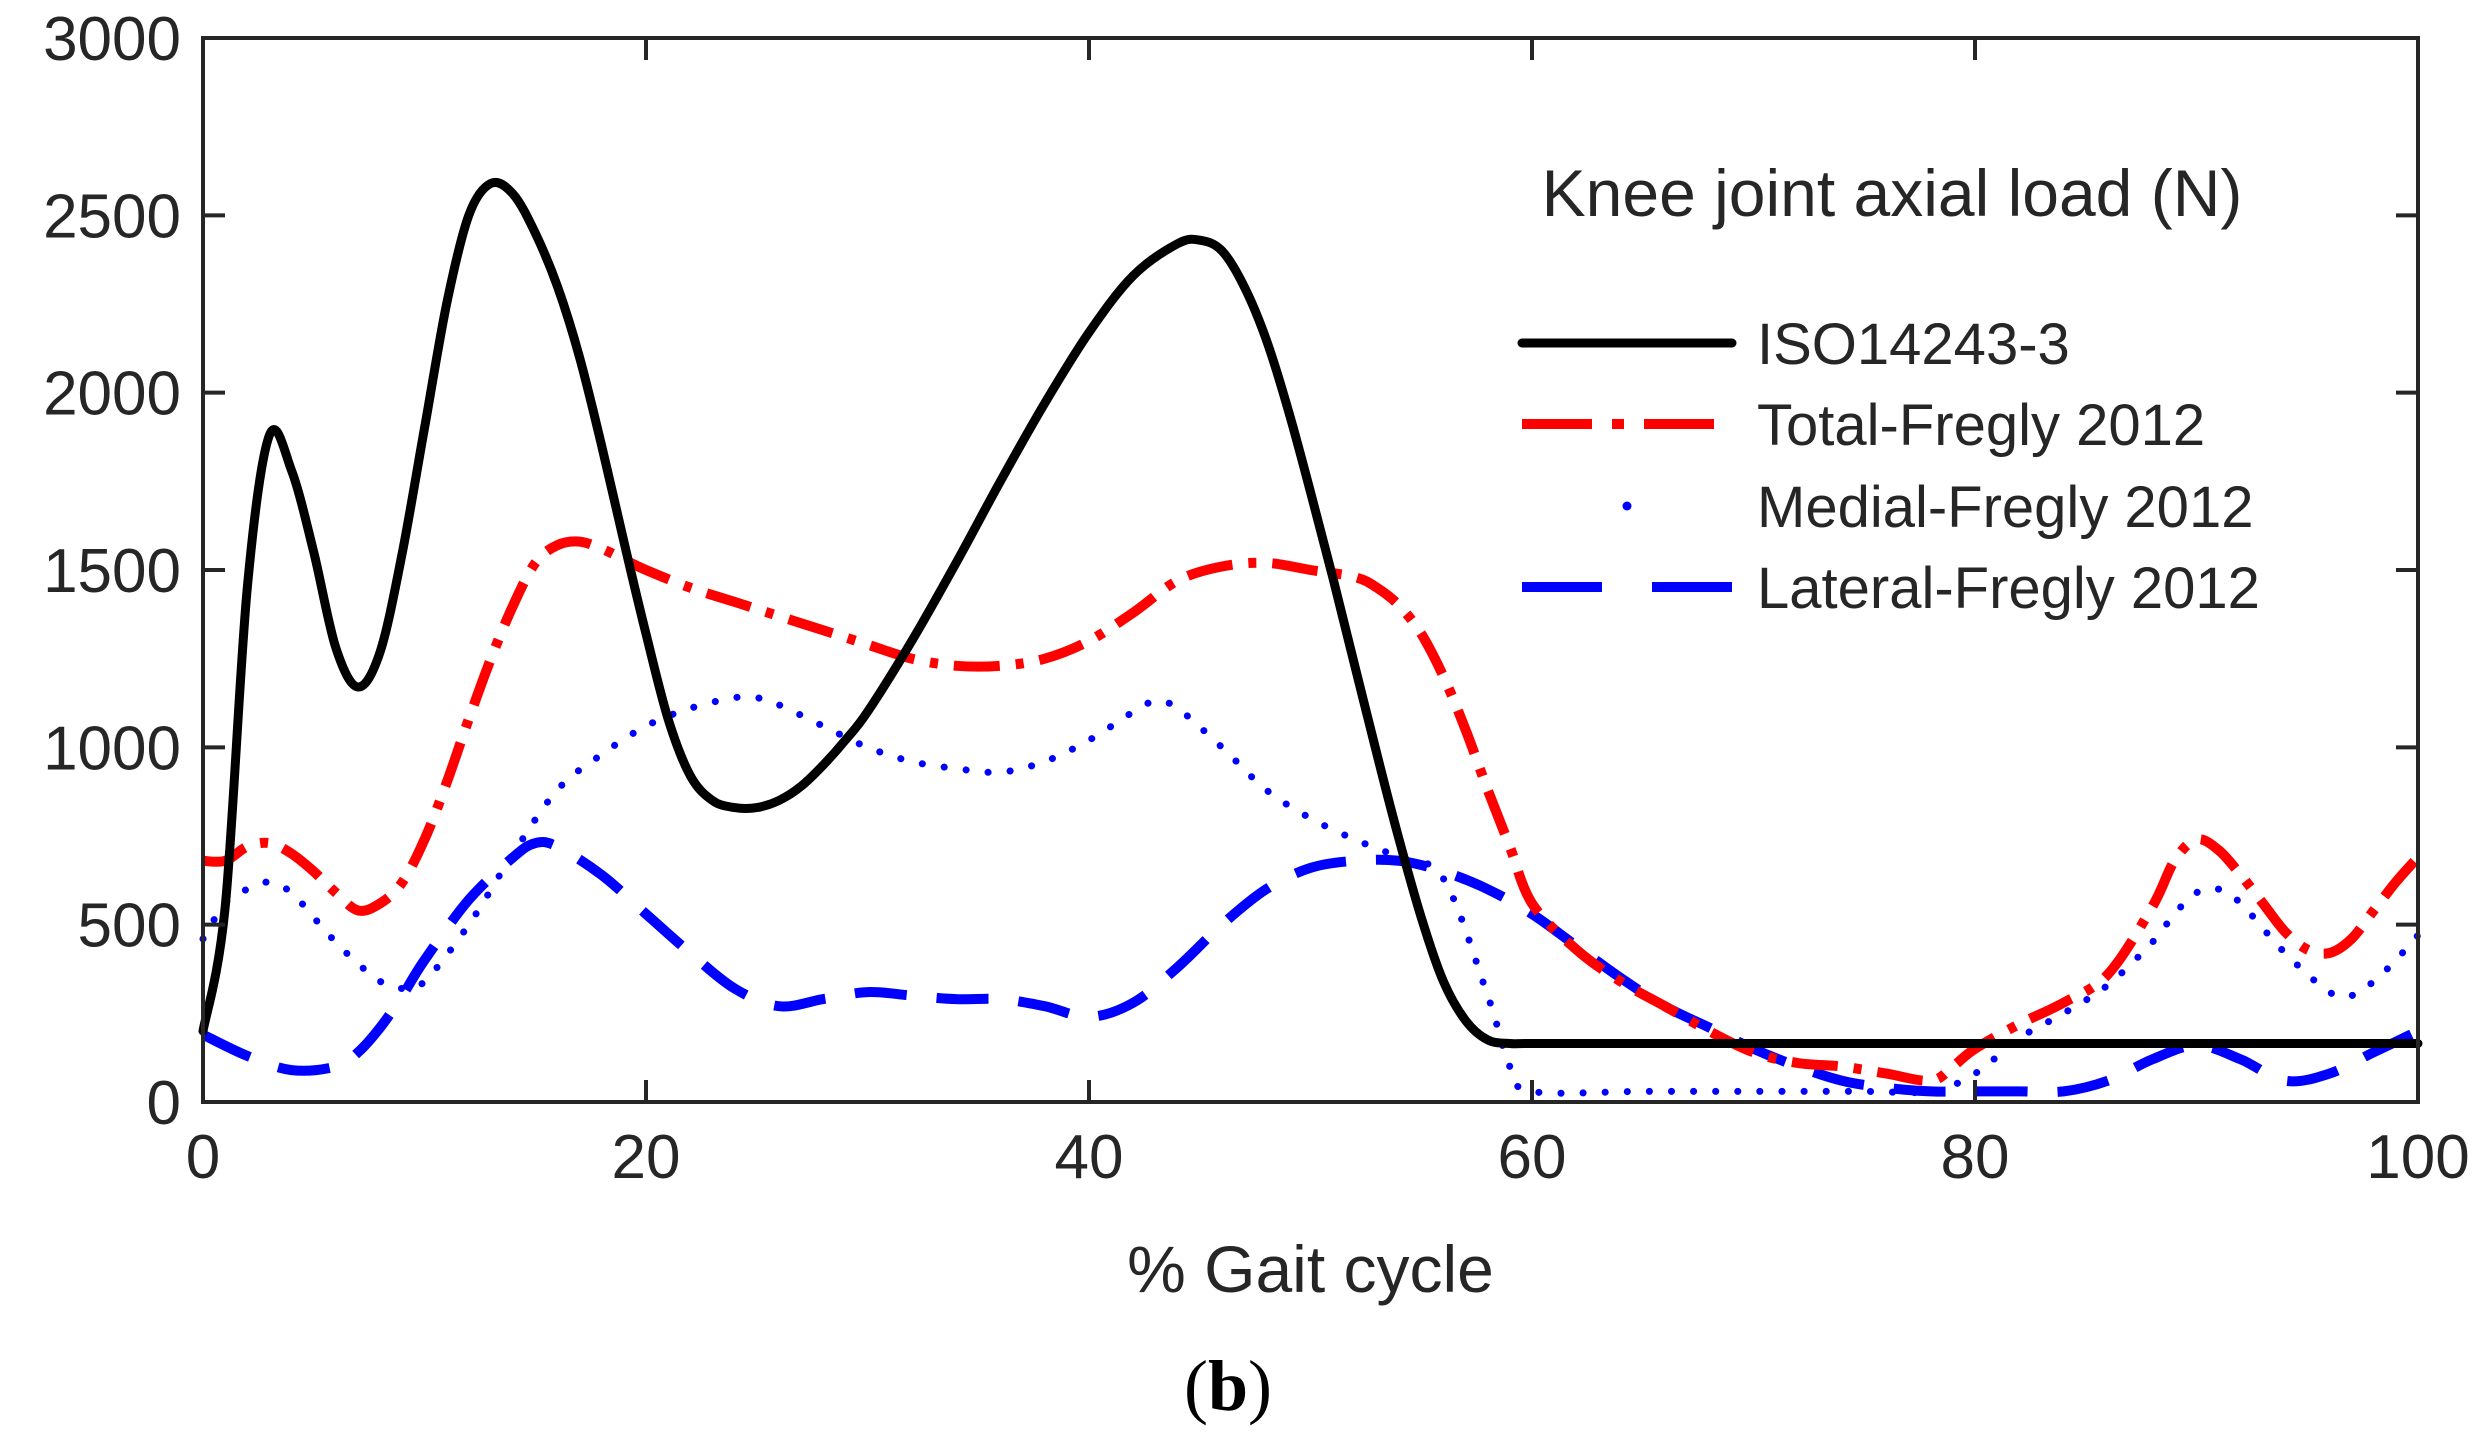 The image size is (2488, 1437). What do you see at coordinates (112, 39) in the screenshot?
I see `y-tick-label: 3000` at bounding box center [112, 39].